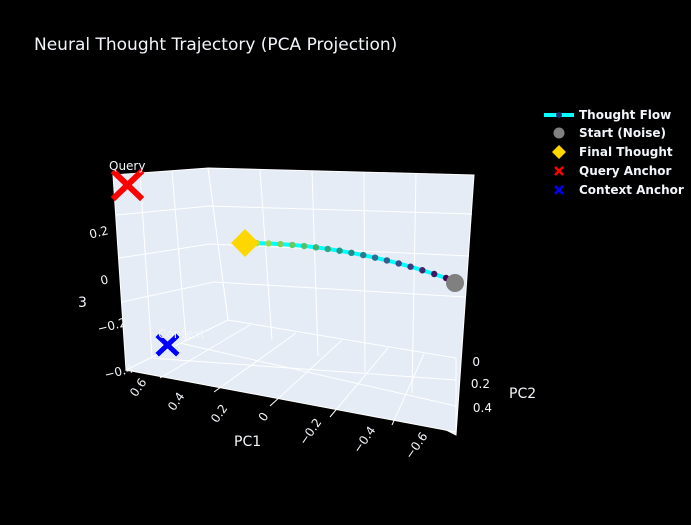 This screenshot has height=525, width=691. Describe the element at coordinates (631, 190) in the screenshot. I see `legend-label: Context Anchor` at that location.